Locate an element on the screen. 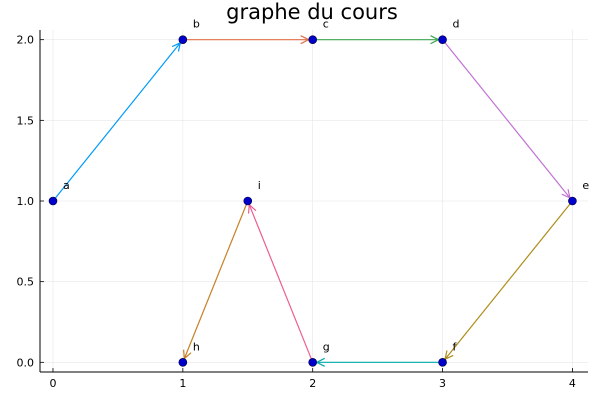 The image size is (600, 400). node-label-i: i is located at coordinates (259, 185).